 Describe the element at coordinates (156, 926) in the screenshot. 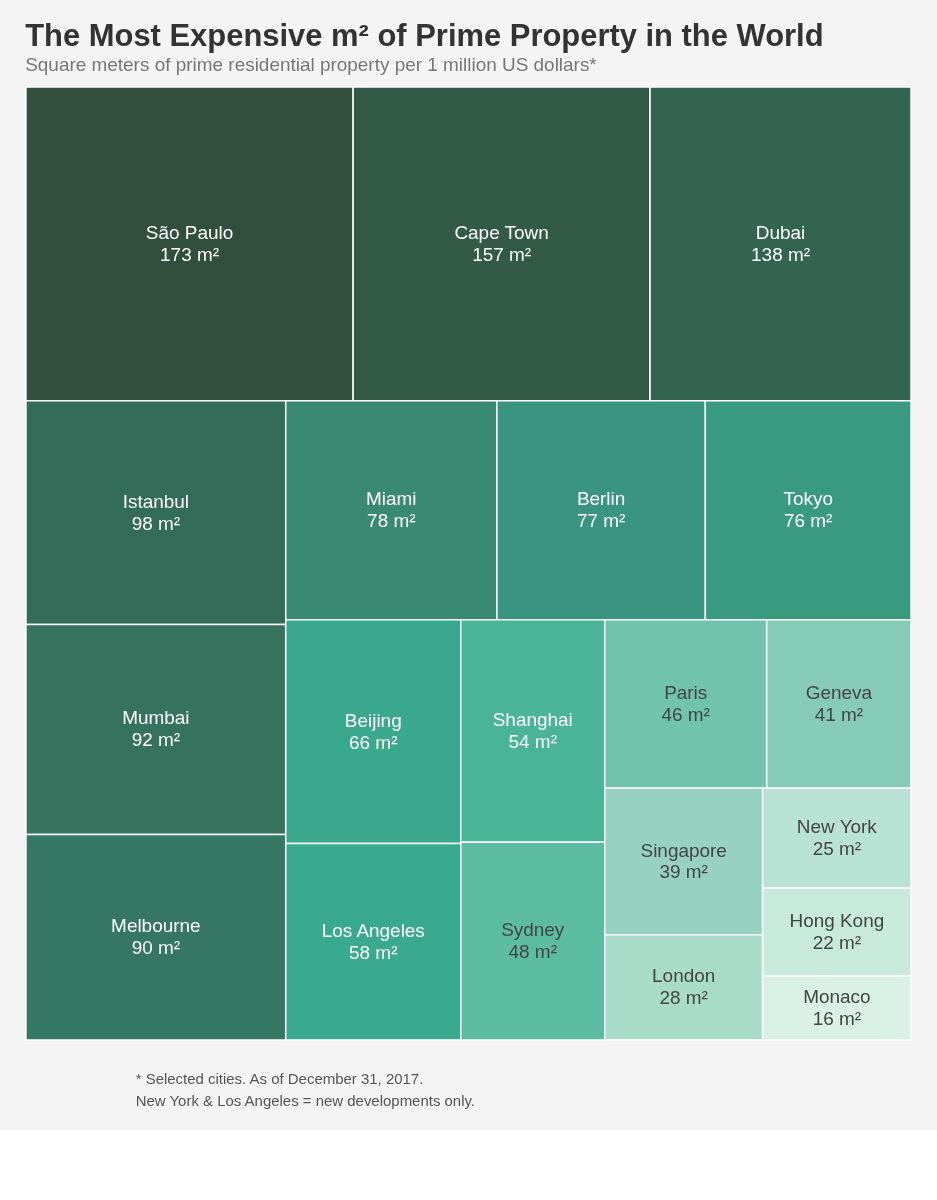

I see `category-label: Melbourne` at that location.